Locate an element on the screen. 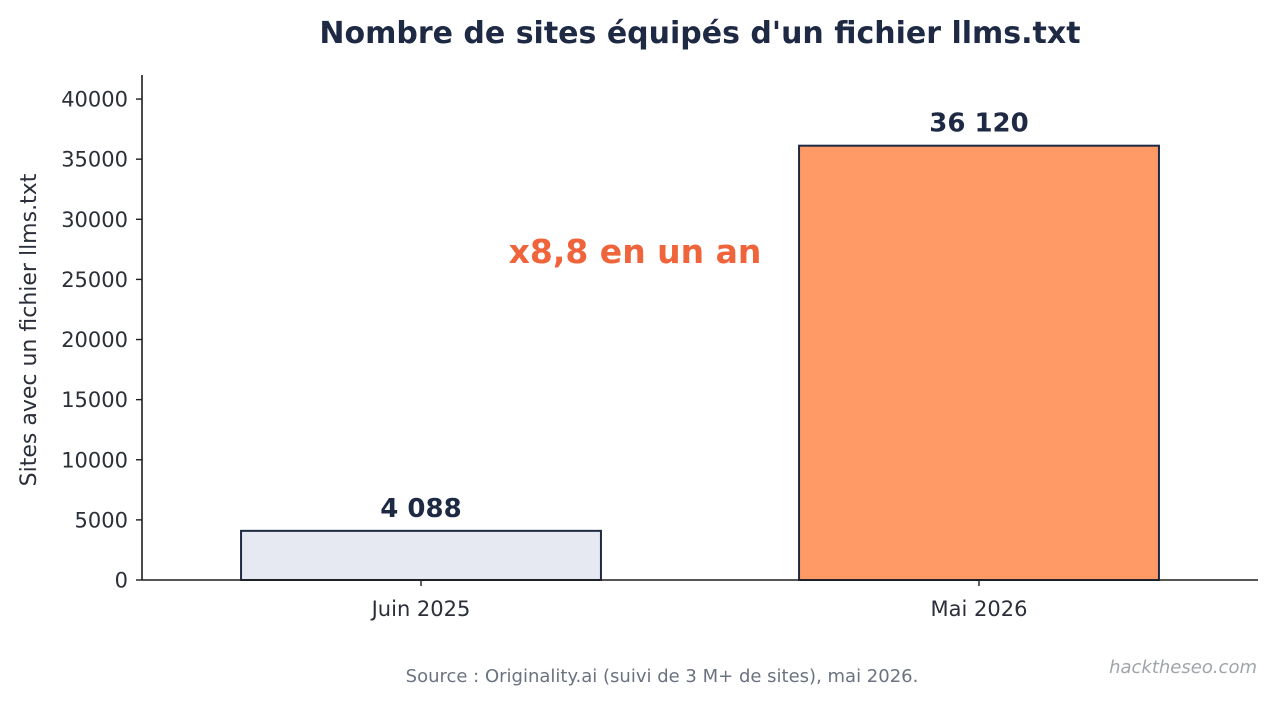 This screenshot has height=702, width=1275. x-tick-label: Juin 2025 is located at coordinates (420, 609).